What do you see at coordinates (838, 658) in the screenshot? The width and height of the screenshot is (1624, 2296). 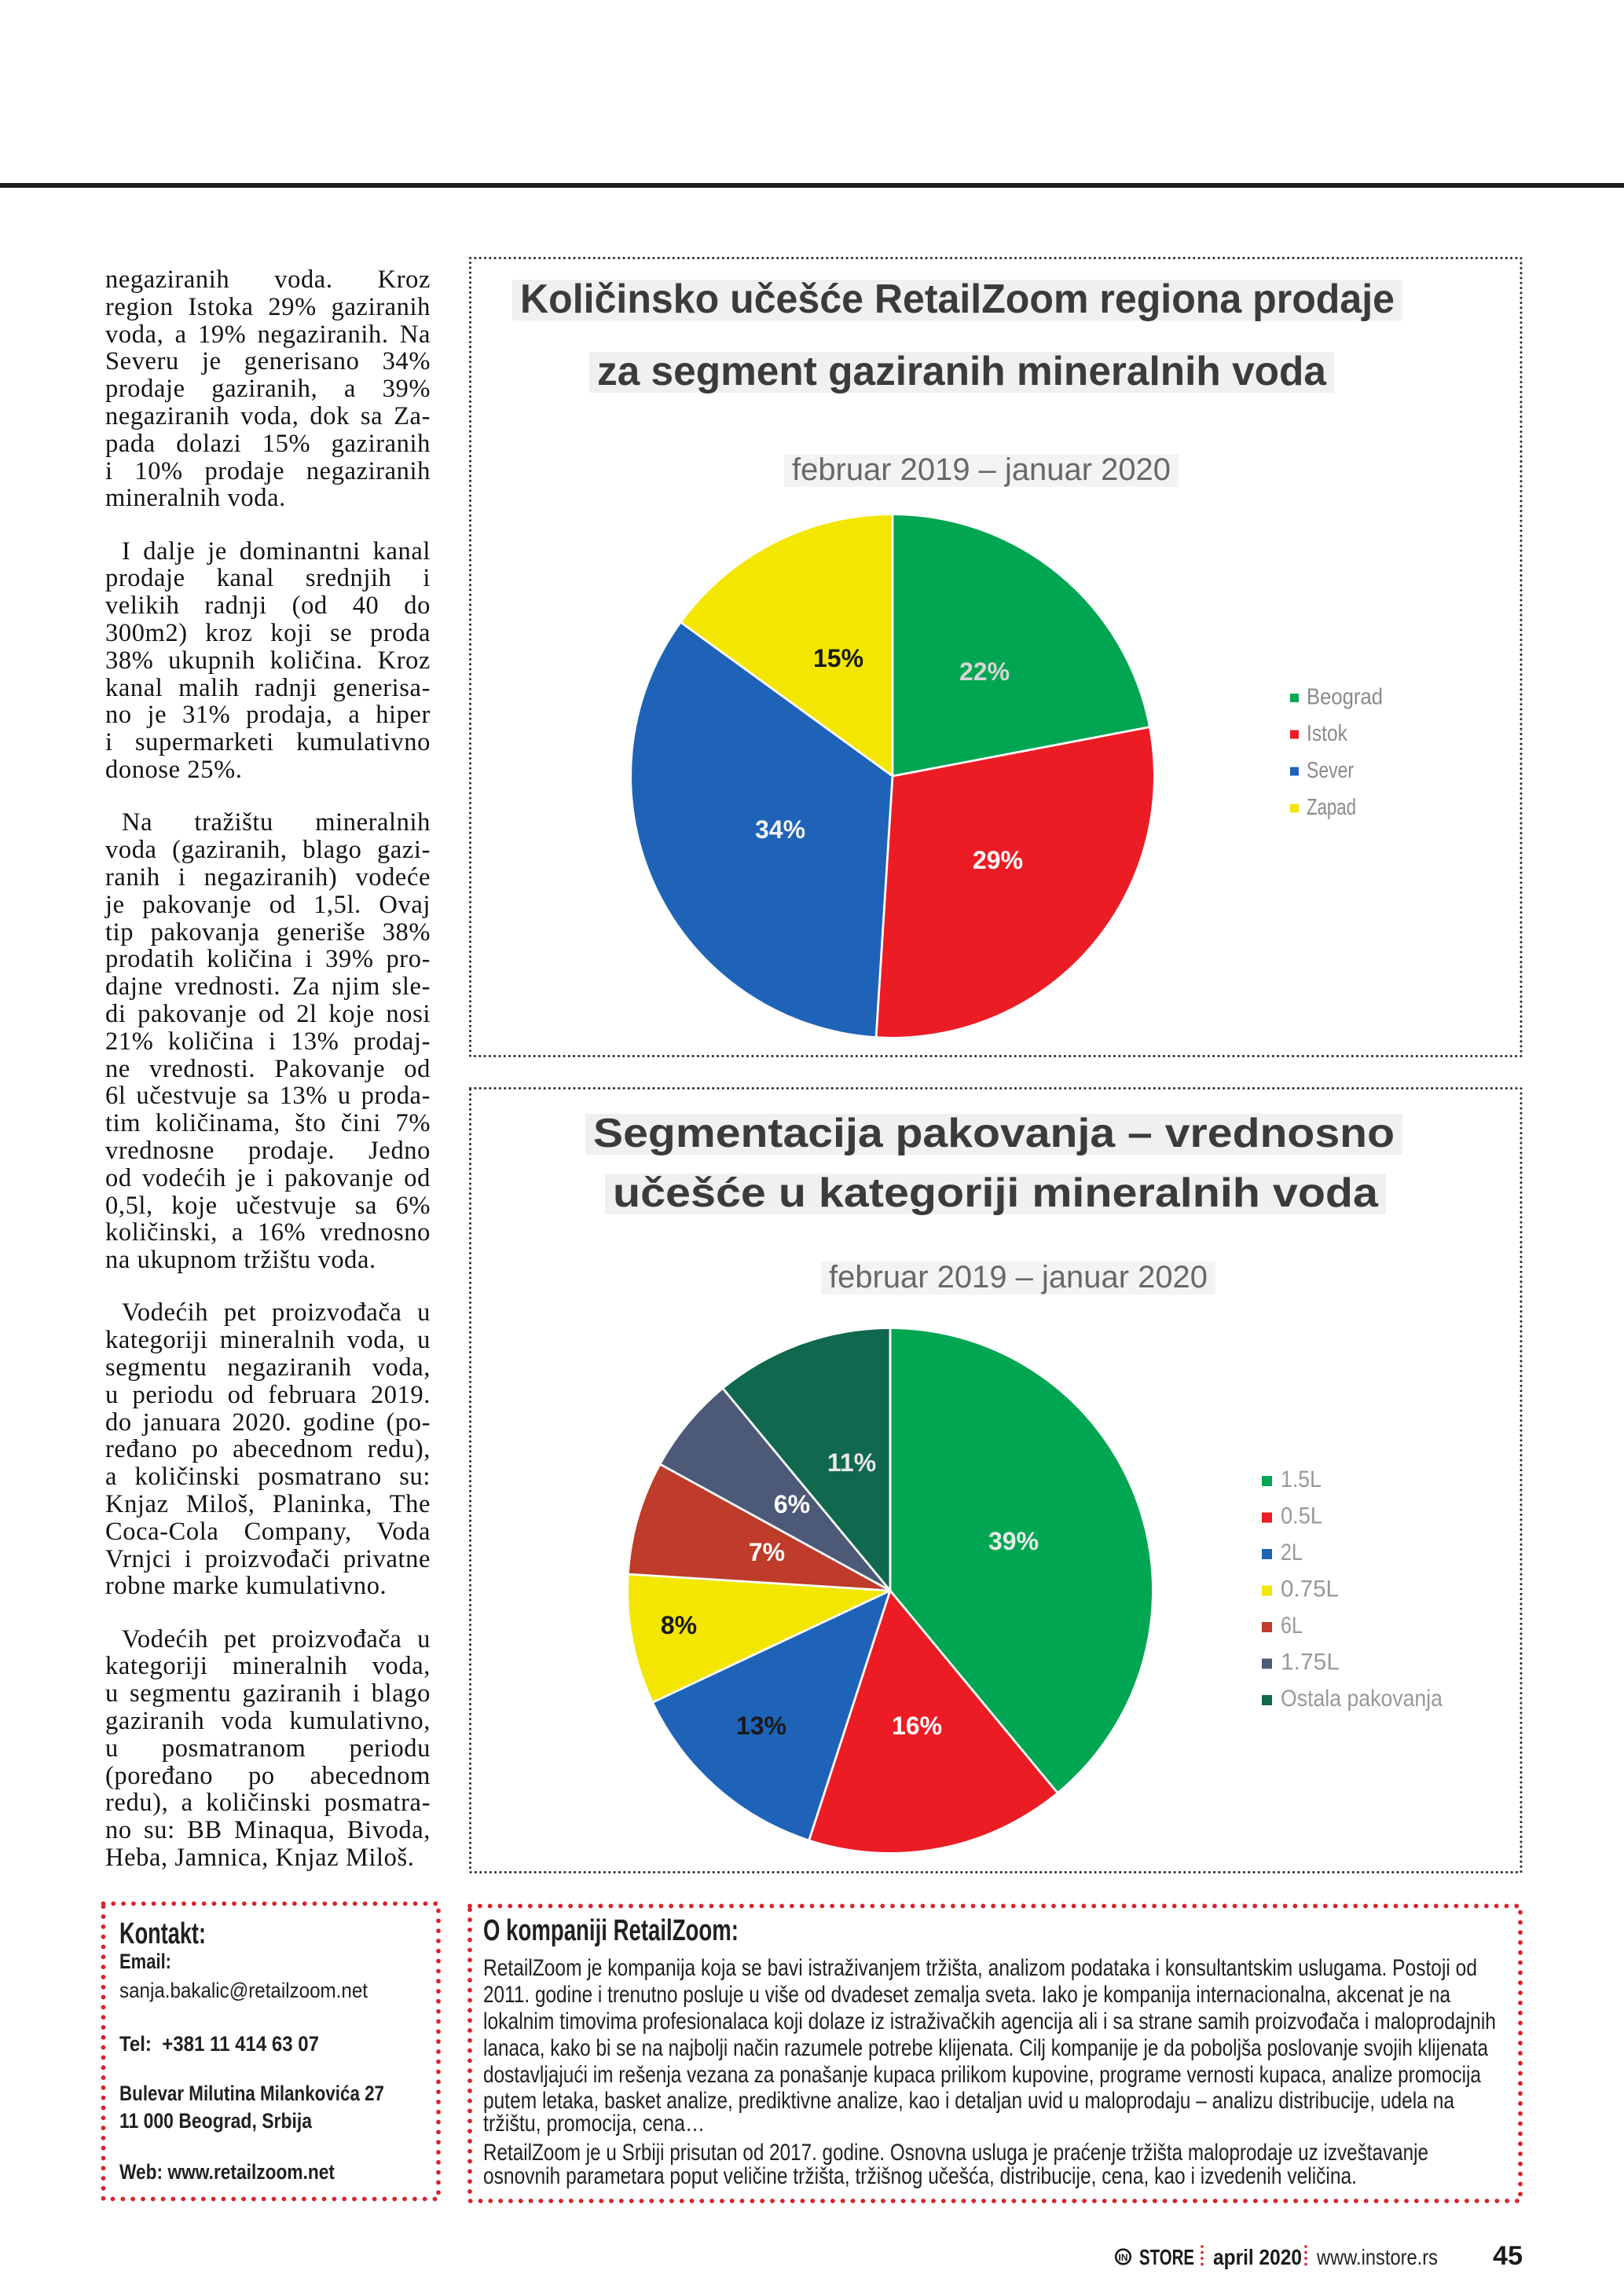 I see `svg-text: 15%` at bounding box center [838, 658].